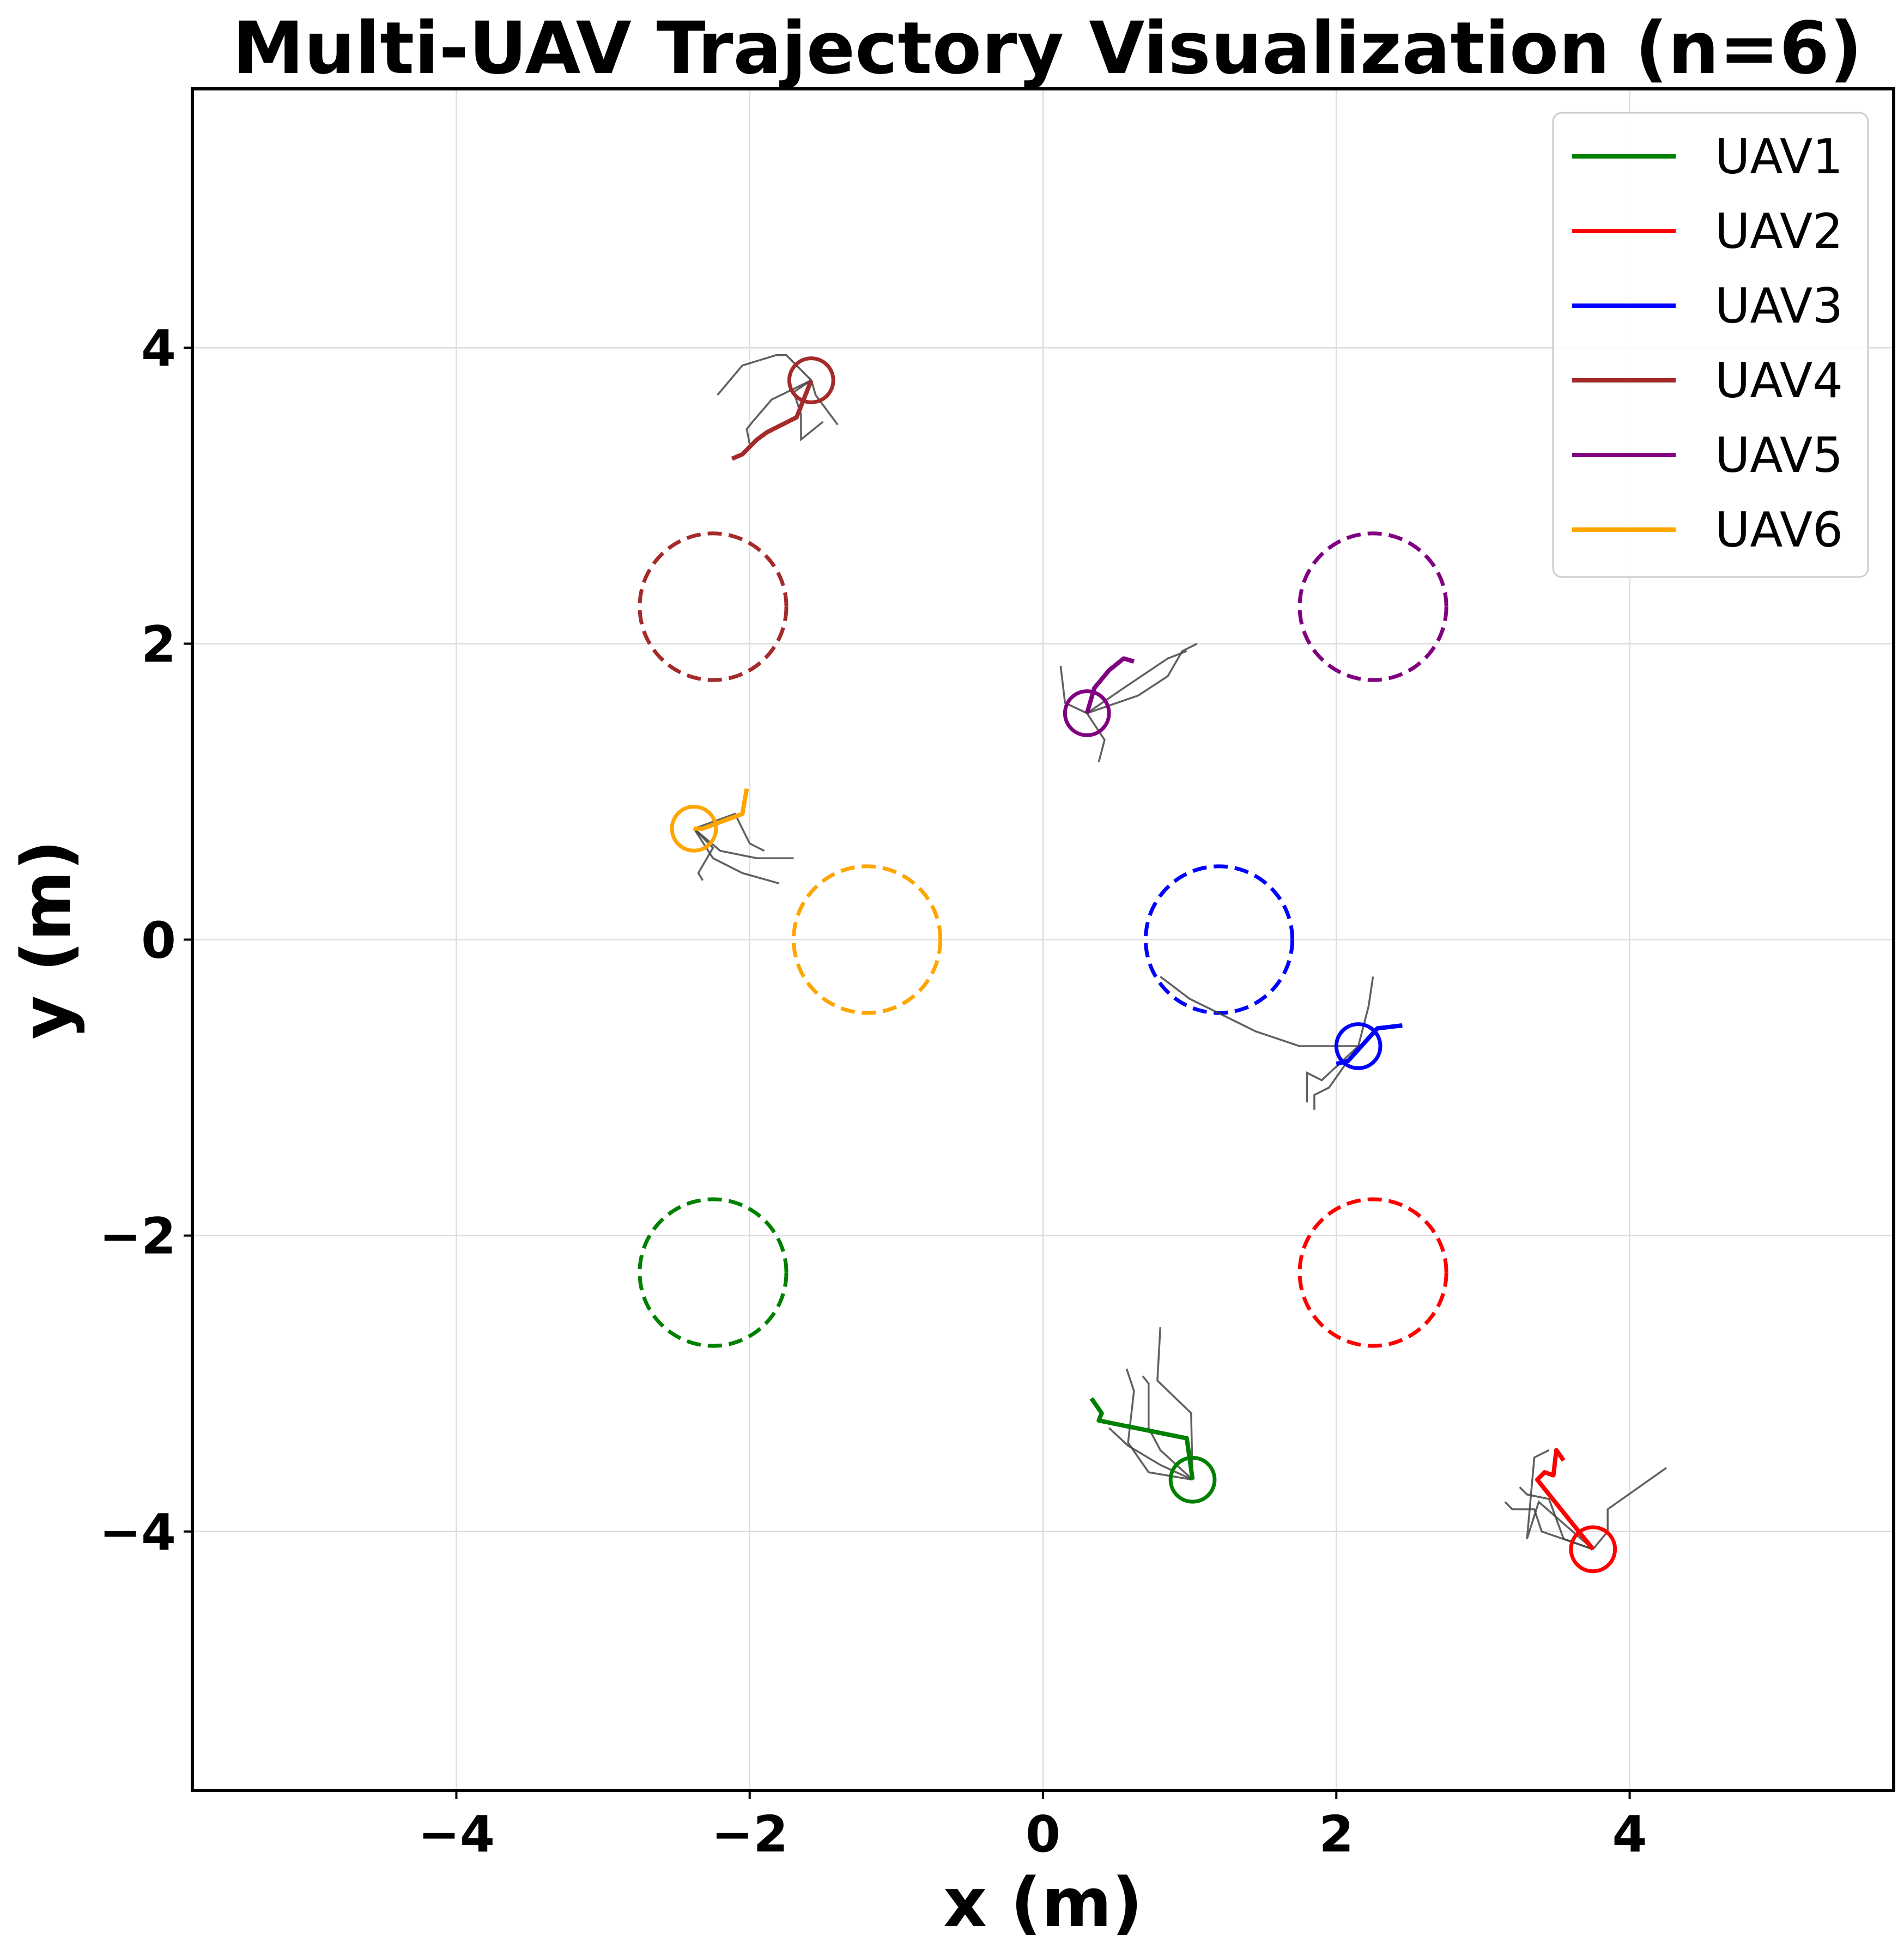 The height and width of the screenshot is (1943, 1904). Describe the element at coordinates (47, 940) in the screenshot. I see `y-axis-label: y (m)` at that location.